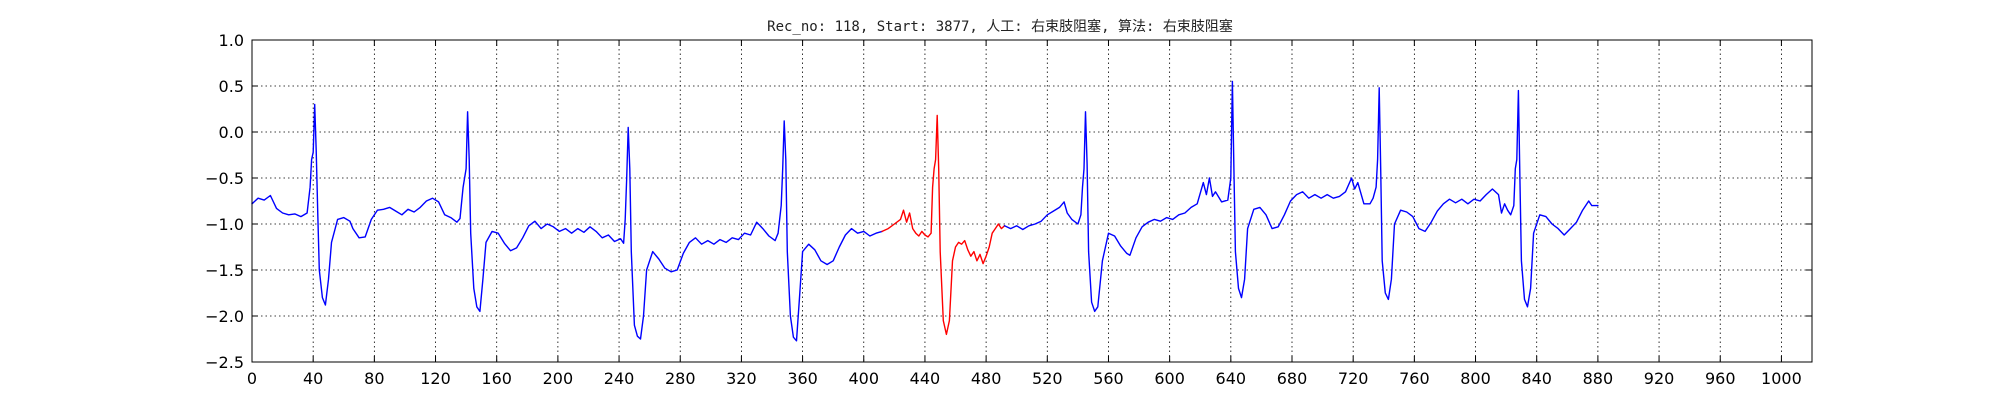 The height and width of the screenshot is (400, 2000). I want to click on x-tick-label: 640, so click(1231, 378).